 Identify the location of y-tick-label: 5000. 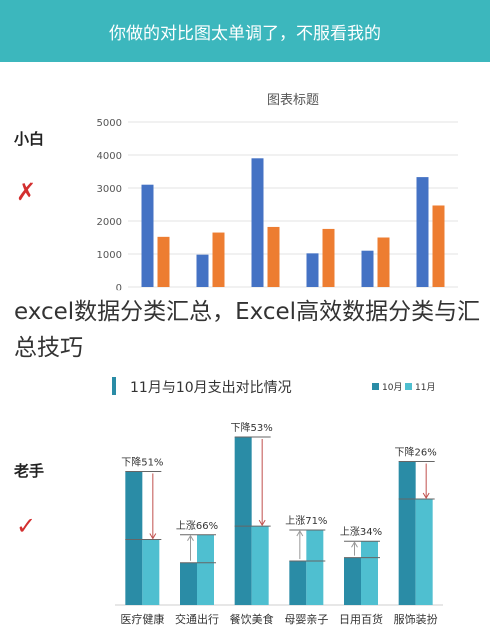
(109, 123).